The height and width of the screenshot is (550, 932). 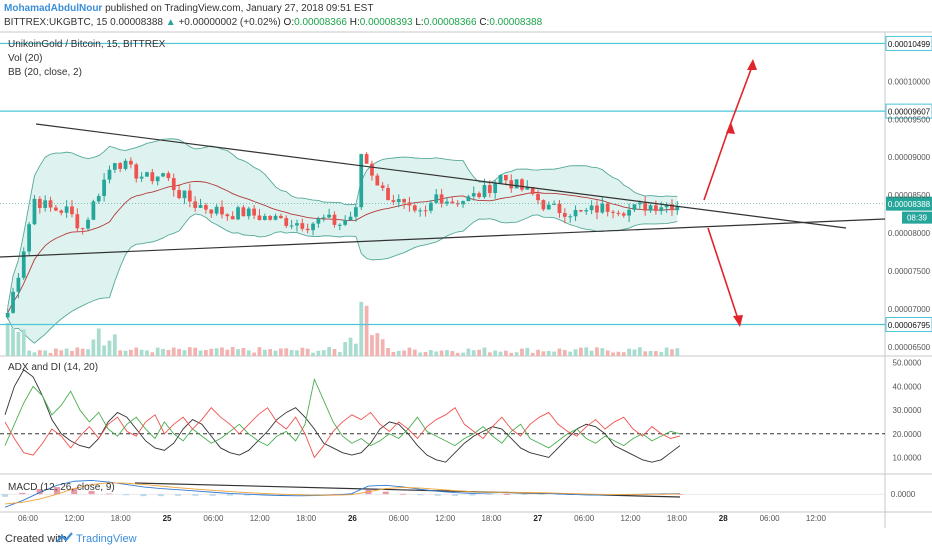 What do you see at coordinates (106, 539) in the screenshot?
I see `tradingview-brand: TradingView` at bounding box center [106, 539].